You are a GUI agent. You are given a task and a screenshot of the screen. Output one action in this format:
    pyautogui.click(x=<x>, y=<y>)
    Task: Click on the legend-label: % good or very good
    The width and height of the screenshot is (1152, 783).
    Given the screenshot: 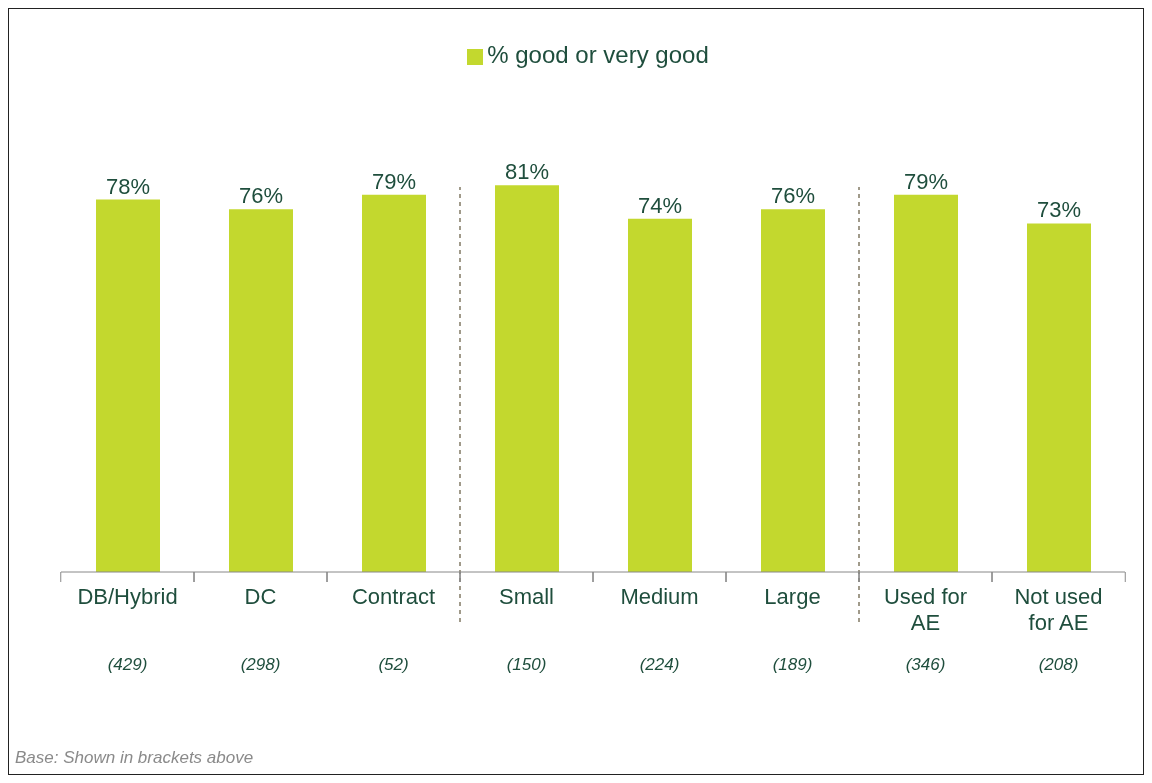 What is the action you would take?
    pyautogui.click(x=598, y=54)
    